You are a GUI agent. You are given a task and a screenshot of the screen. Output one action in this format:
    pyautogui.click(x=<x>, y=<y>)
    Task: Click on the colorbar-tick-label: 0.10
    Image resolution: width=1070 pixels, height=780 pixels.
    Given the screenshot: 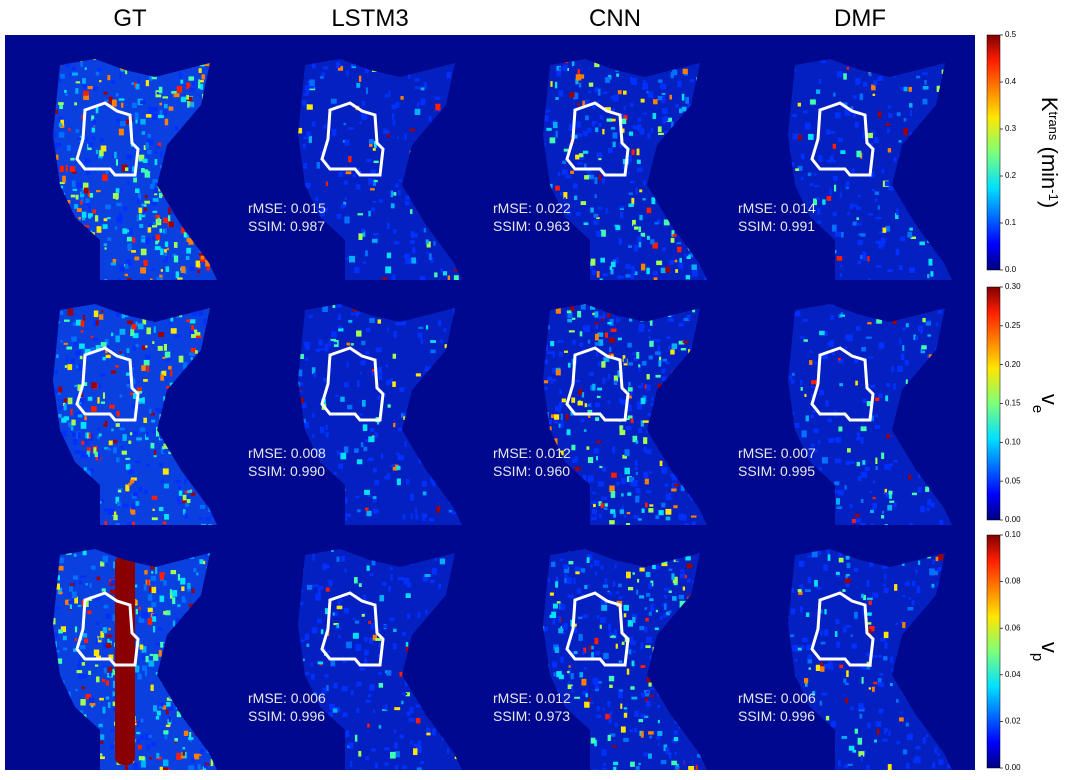 What is the action you would take?
    pyautogui.click(x=1013, y=441)
    